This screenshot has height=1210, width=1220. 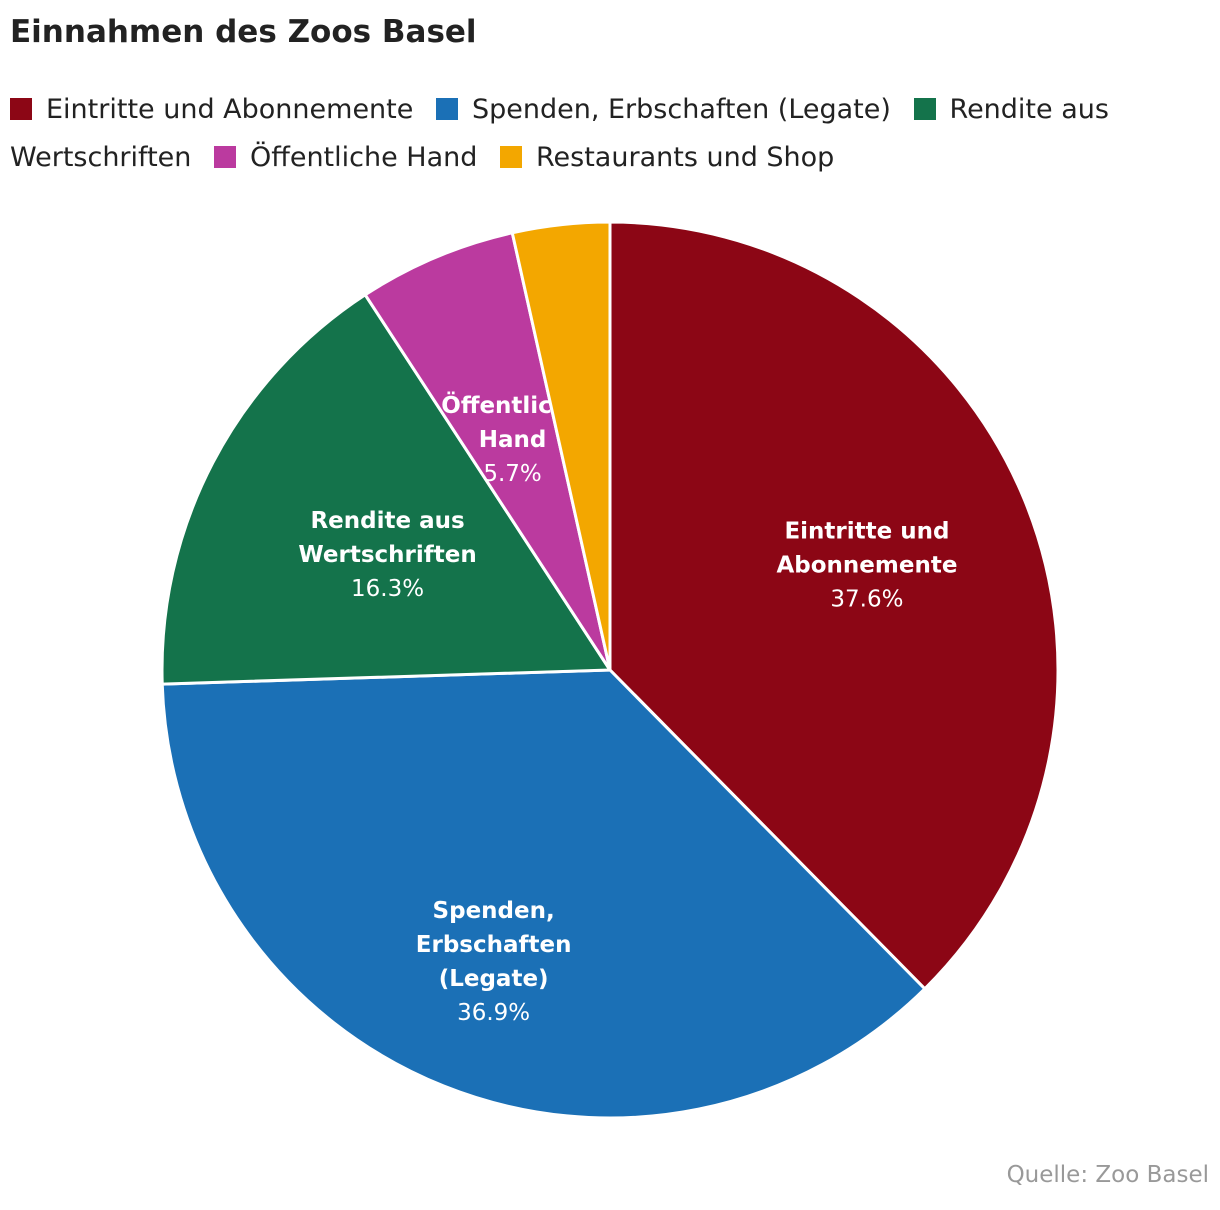 I want to click on legend-swatch-rendite, so click(x=924, y=109).